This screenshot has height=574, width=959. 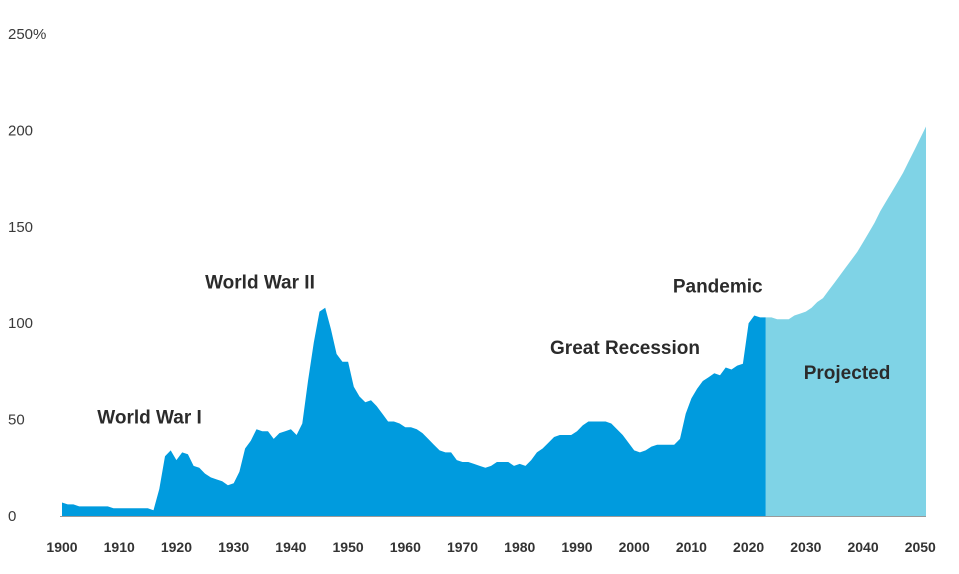 What do you see at coordinates (16, 420) in the screenshot?
I see `y-tick-label: 50` at bounding box center [16, 420].